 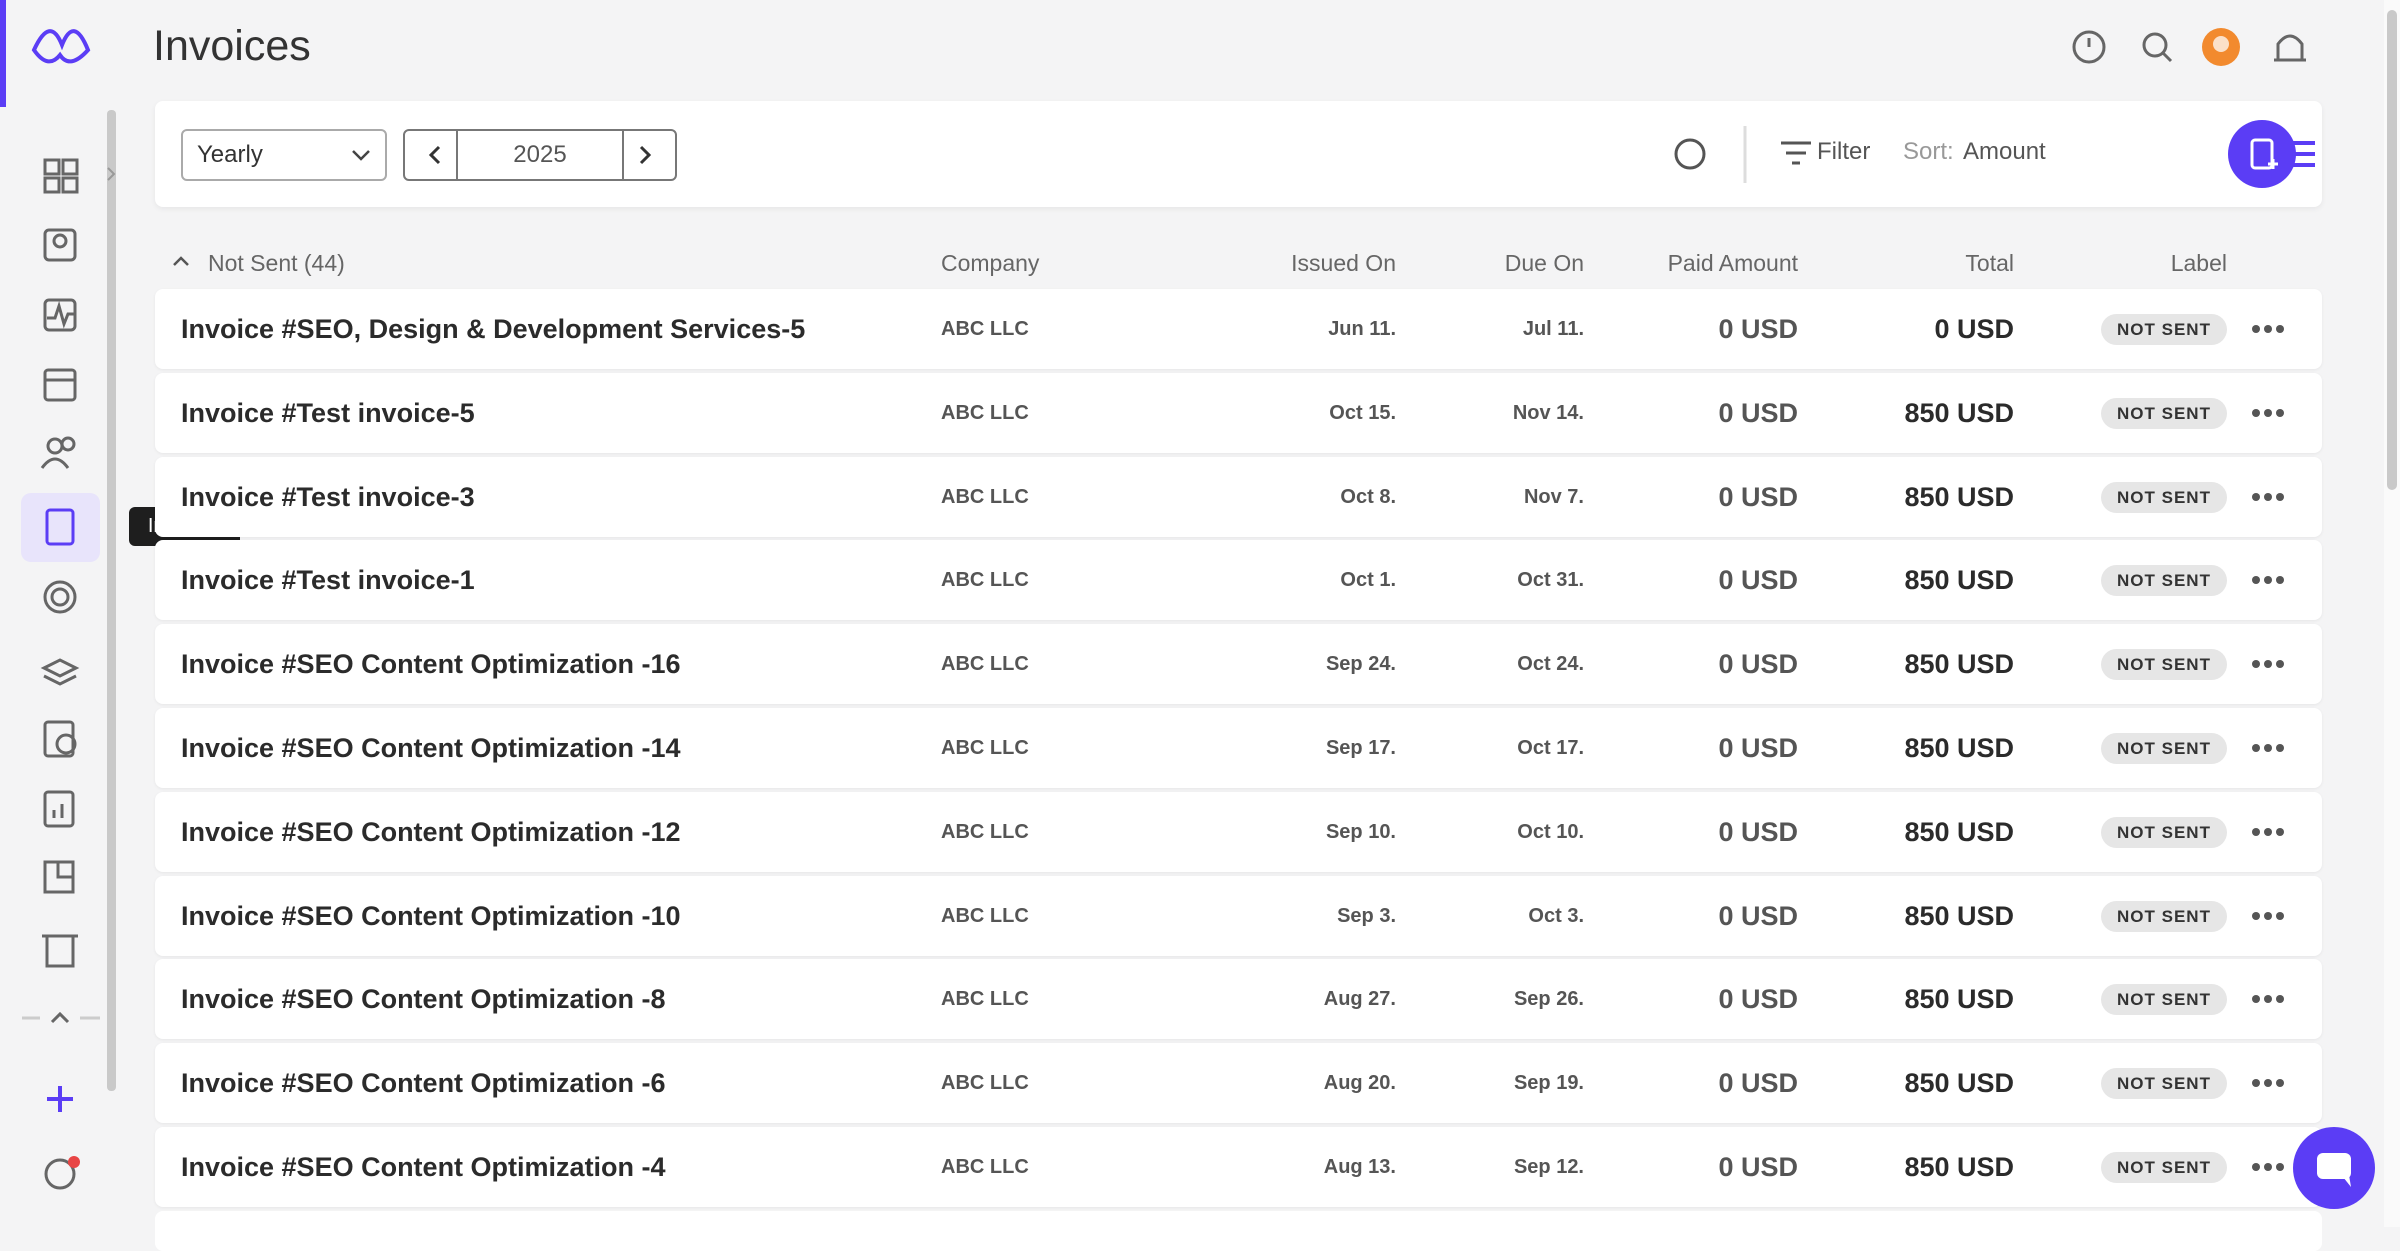 I want to click on column-header: Due On, so click(x=1544, y=263).